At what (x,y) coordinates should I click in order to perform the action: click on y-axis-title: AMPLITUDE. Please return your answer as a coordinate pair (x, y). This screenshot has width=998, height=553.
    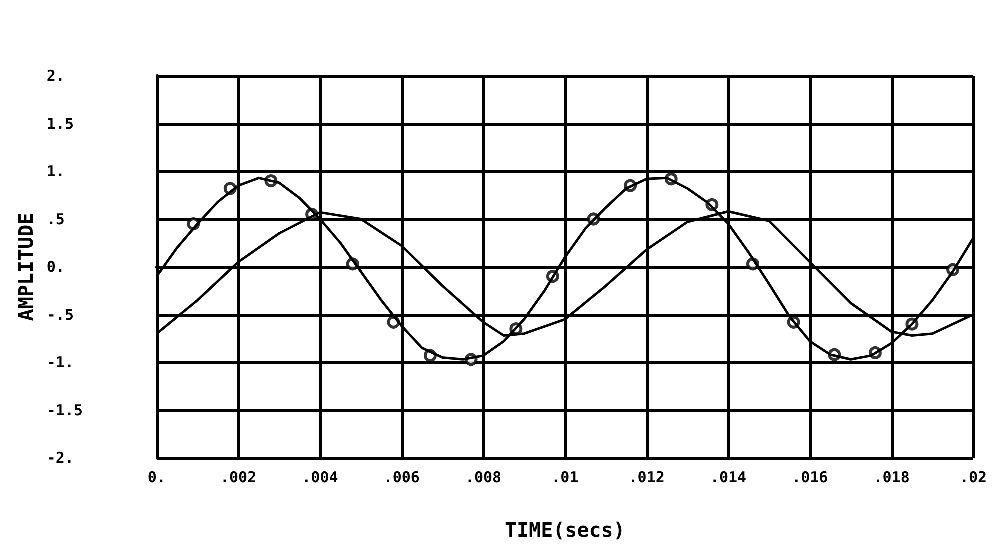
    Looking at the image, I should click on (26, 267).